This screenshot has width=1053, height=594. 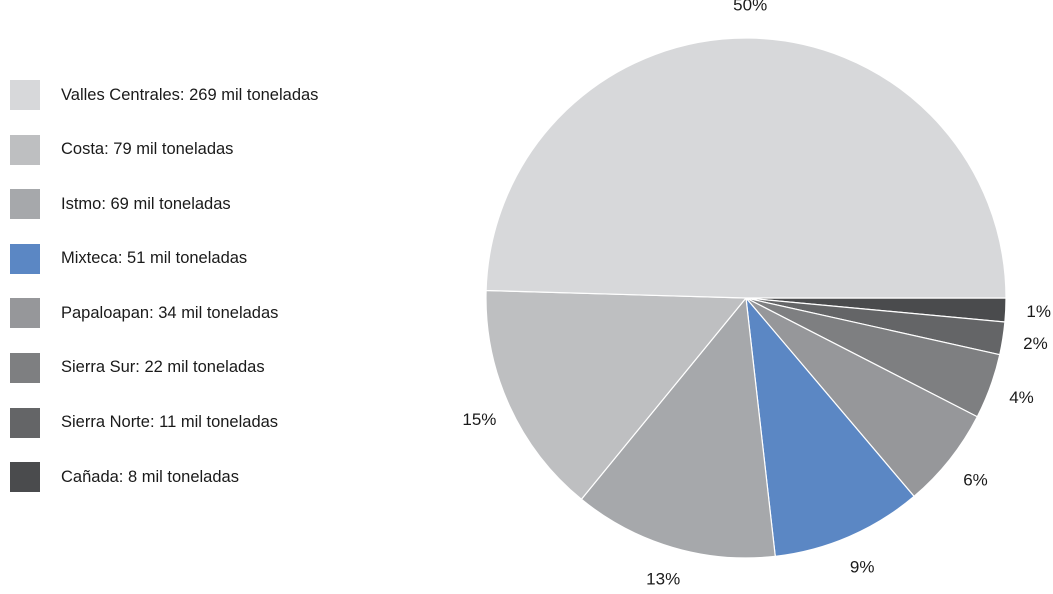 I want to click on slice-percent-label: 9%, so click(x=862, y=567).